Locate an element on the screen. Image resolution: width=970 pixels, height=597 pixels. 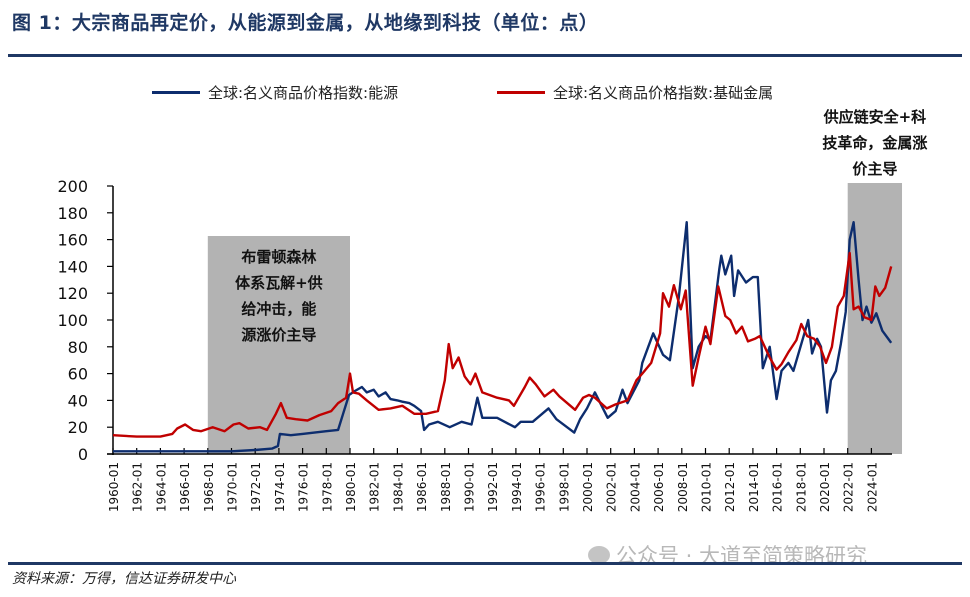
x-tick-label: 1982-01 is located at coordinates (375, 487).